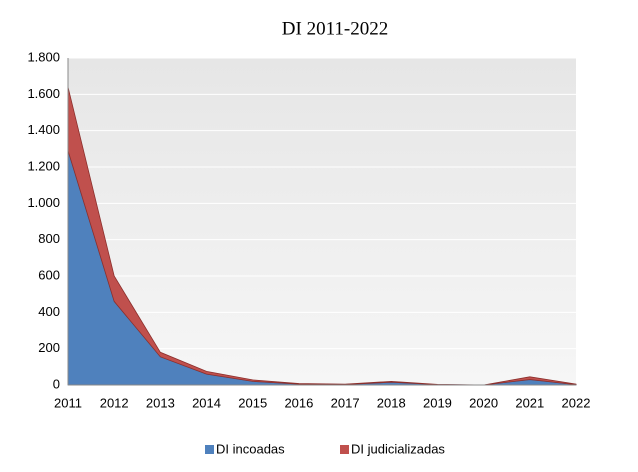 Image resolution: width=638 pixels, height=472 pixels. I want to click on chart-title: DI 2011-2022, so click(335, 28).